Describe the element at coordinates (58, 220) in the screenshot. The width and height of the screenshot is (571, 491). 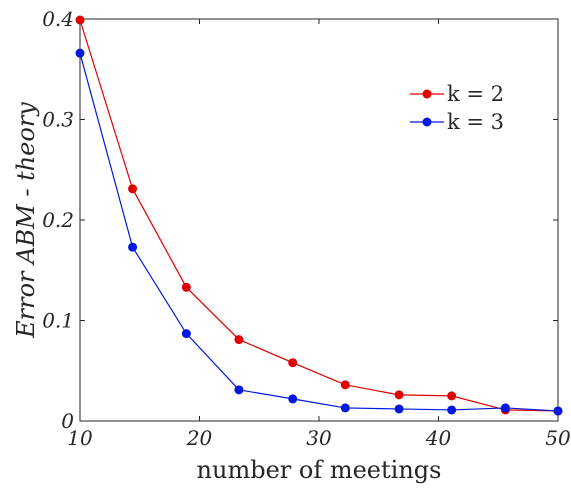
I see `y-tick-label: 0.2` at that location.